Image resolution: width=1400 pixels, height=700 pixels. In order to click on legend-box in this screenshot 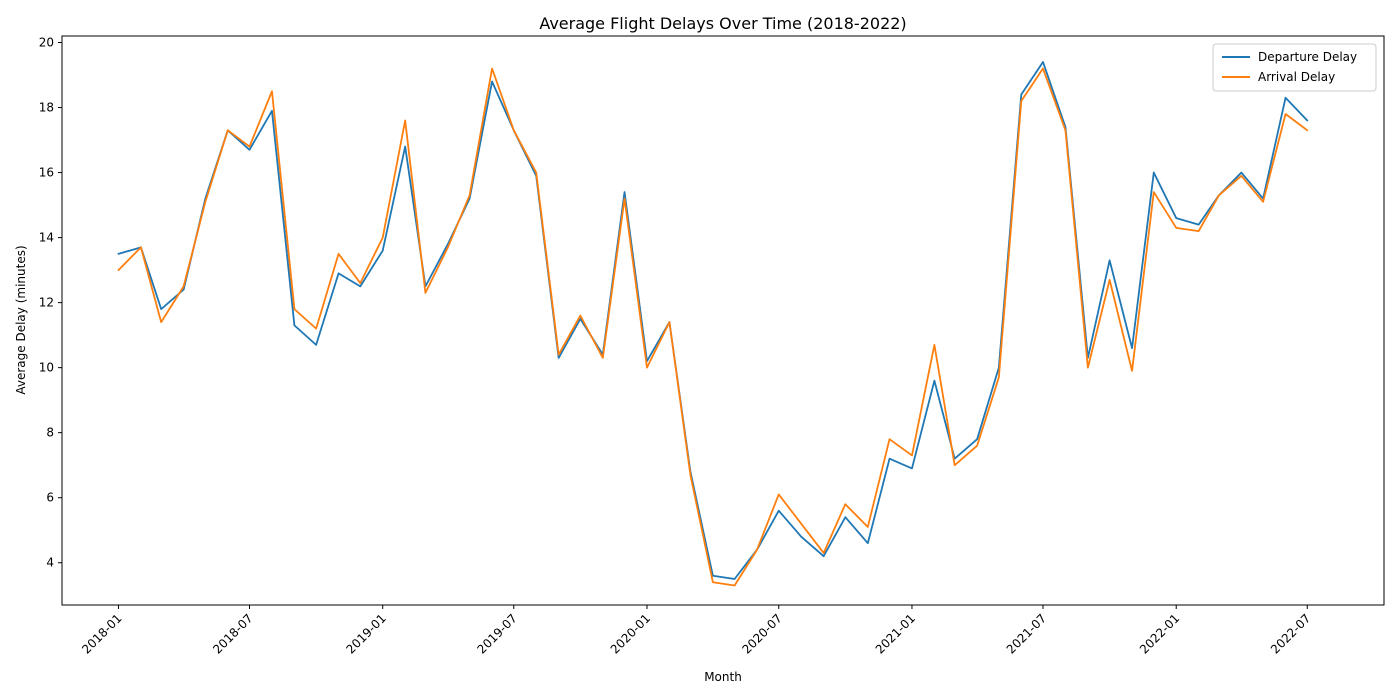, I will do `click(1294, 67)`.